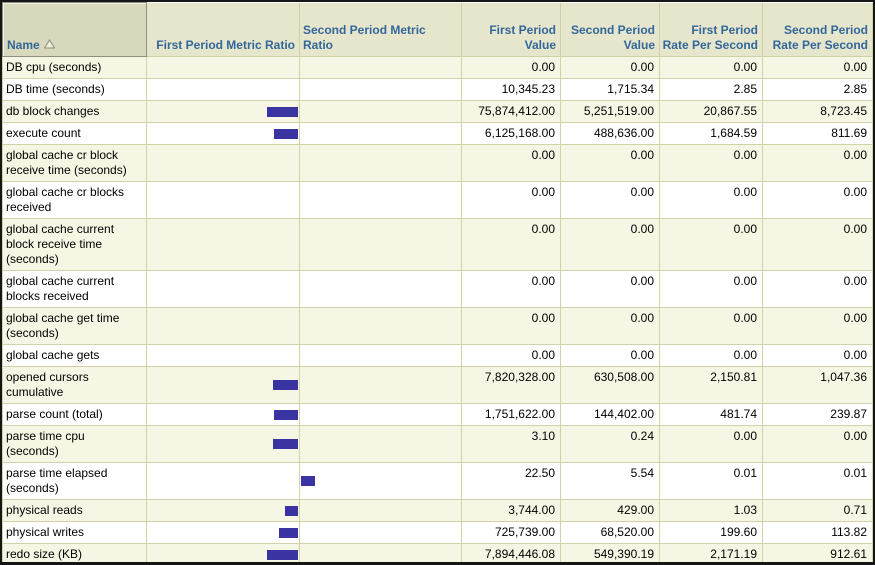 The width and height of the screenshot is (875, 565). I want to click on first-value-cell: 10,345.23, so click(511, 89).